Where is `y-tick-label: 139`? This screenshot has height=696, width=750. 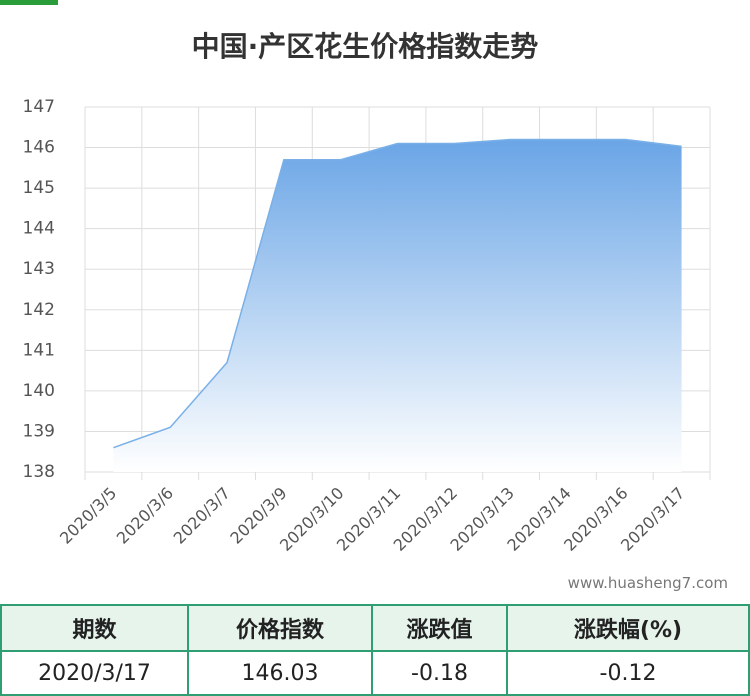
y-tick-label: 139 is located at coordinates (39, 431).